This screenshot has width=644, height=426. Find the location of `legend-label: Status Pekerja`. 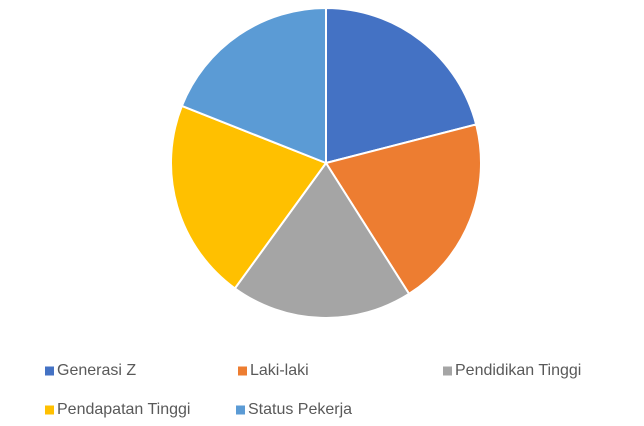

legend-label: Status Pekerja is located at coordinates (300, 409).